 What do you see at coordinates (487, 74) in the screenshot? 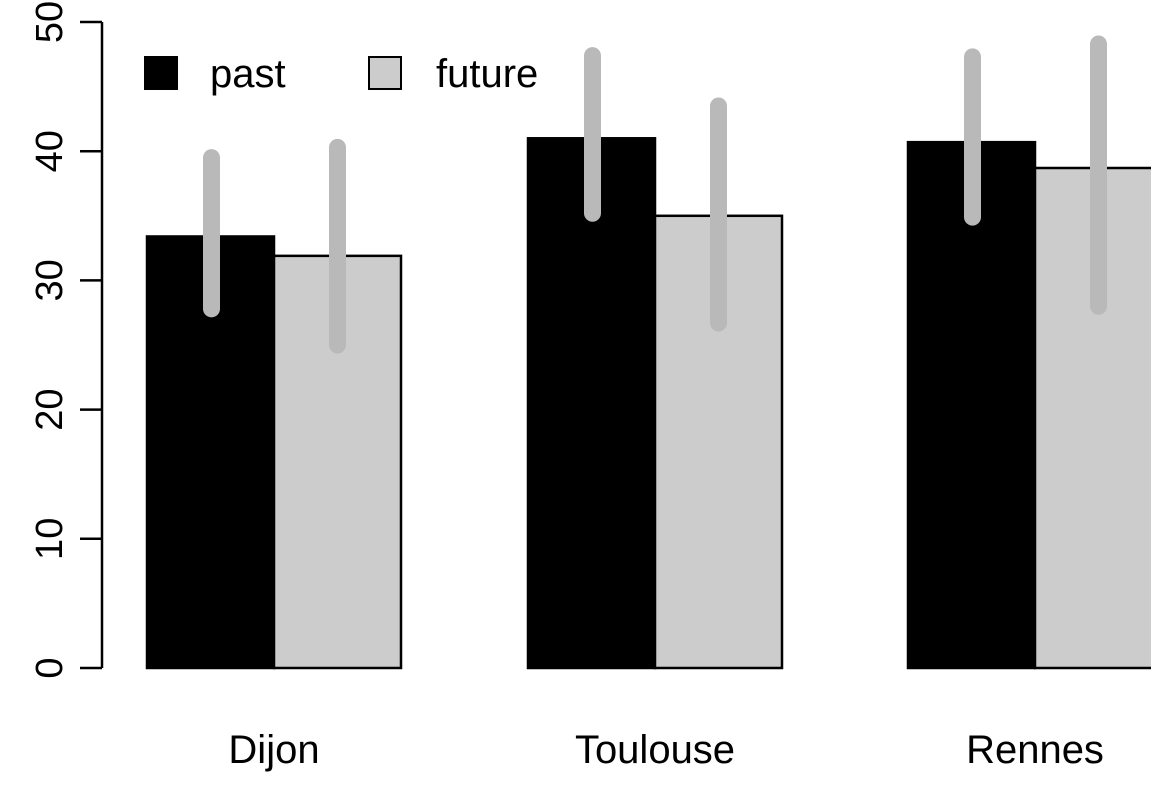
I see `legend-label-future: future` at bounding box center [487, 74].